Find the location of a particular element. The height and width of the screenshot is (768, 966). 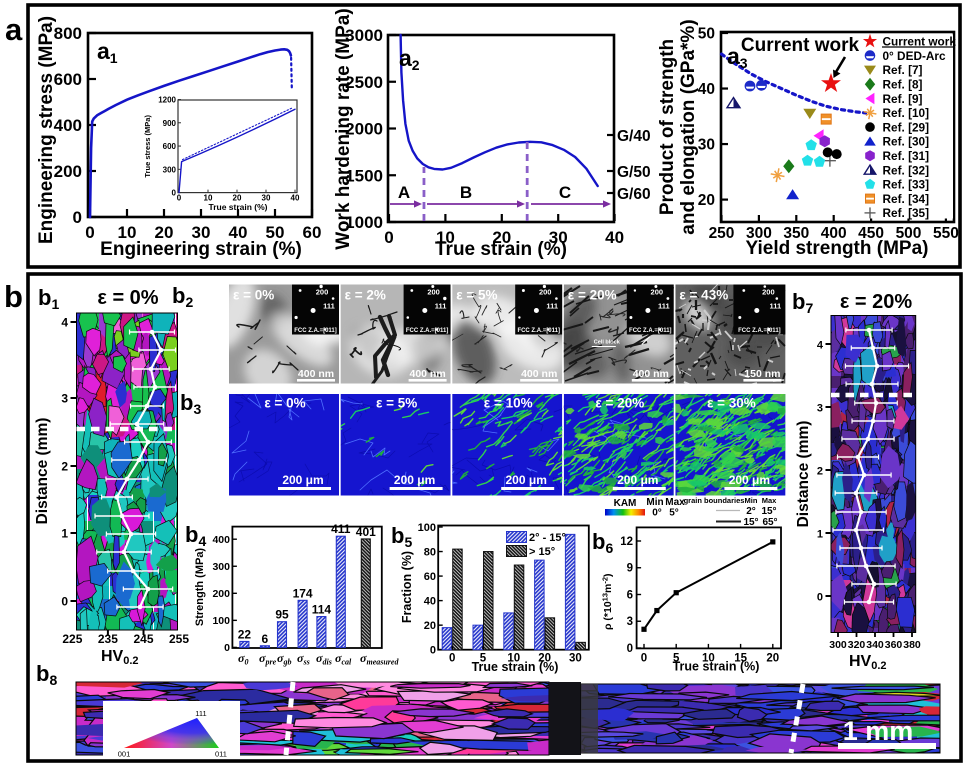

svg-text: Ref. [10] is located at coordinates (906, 113).